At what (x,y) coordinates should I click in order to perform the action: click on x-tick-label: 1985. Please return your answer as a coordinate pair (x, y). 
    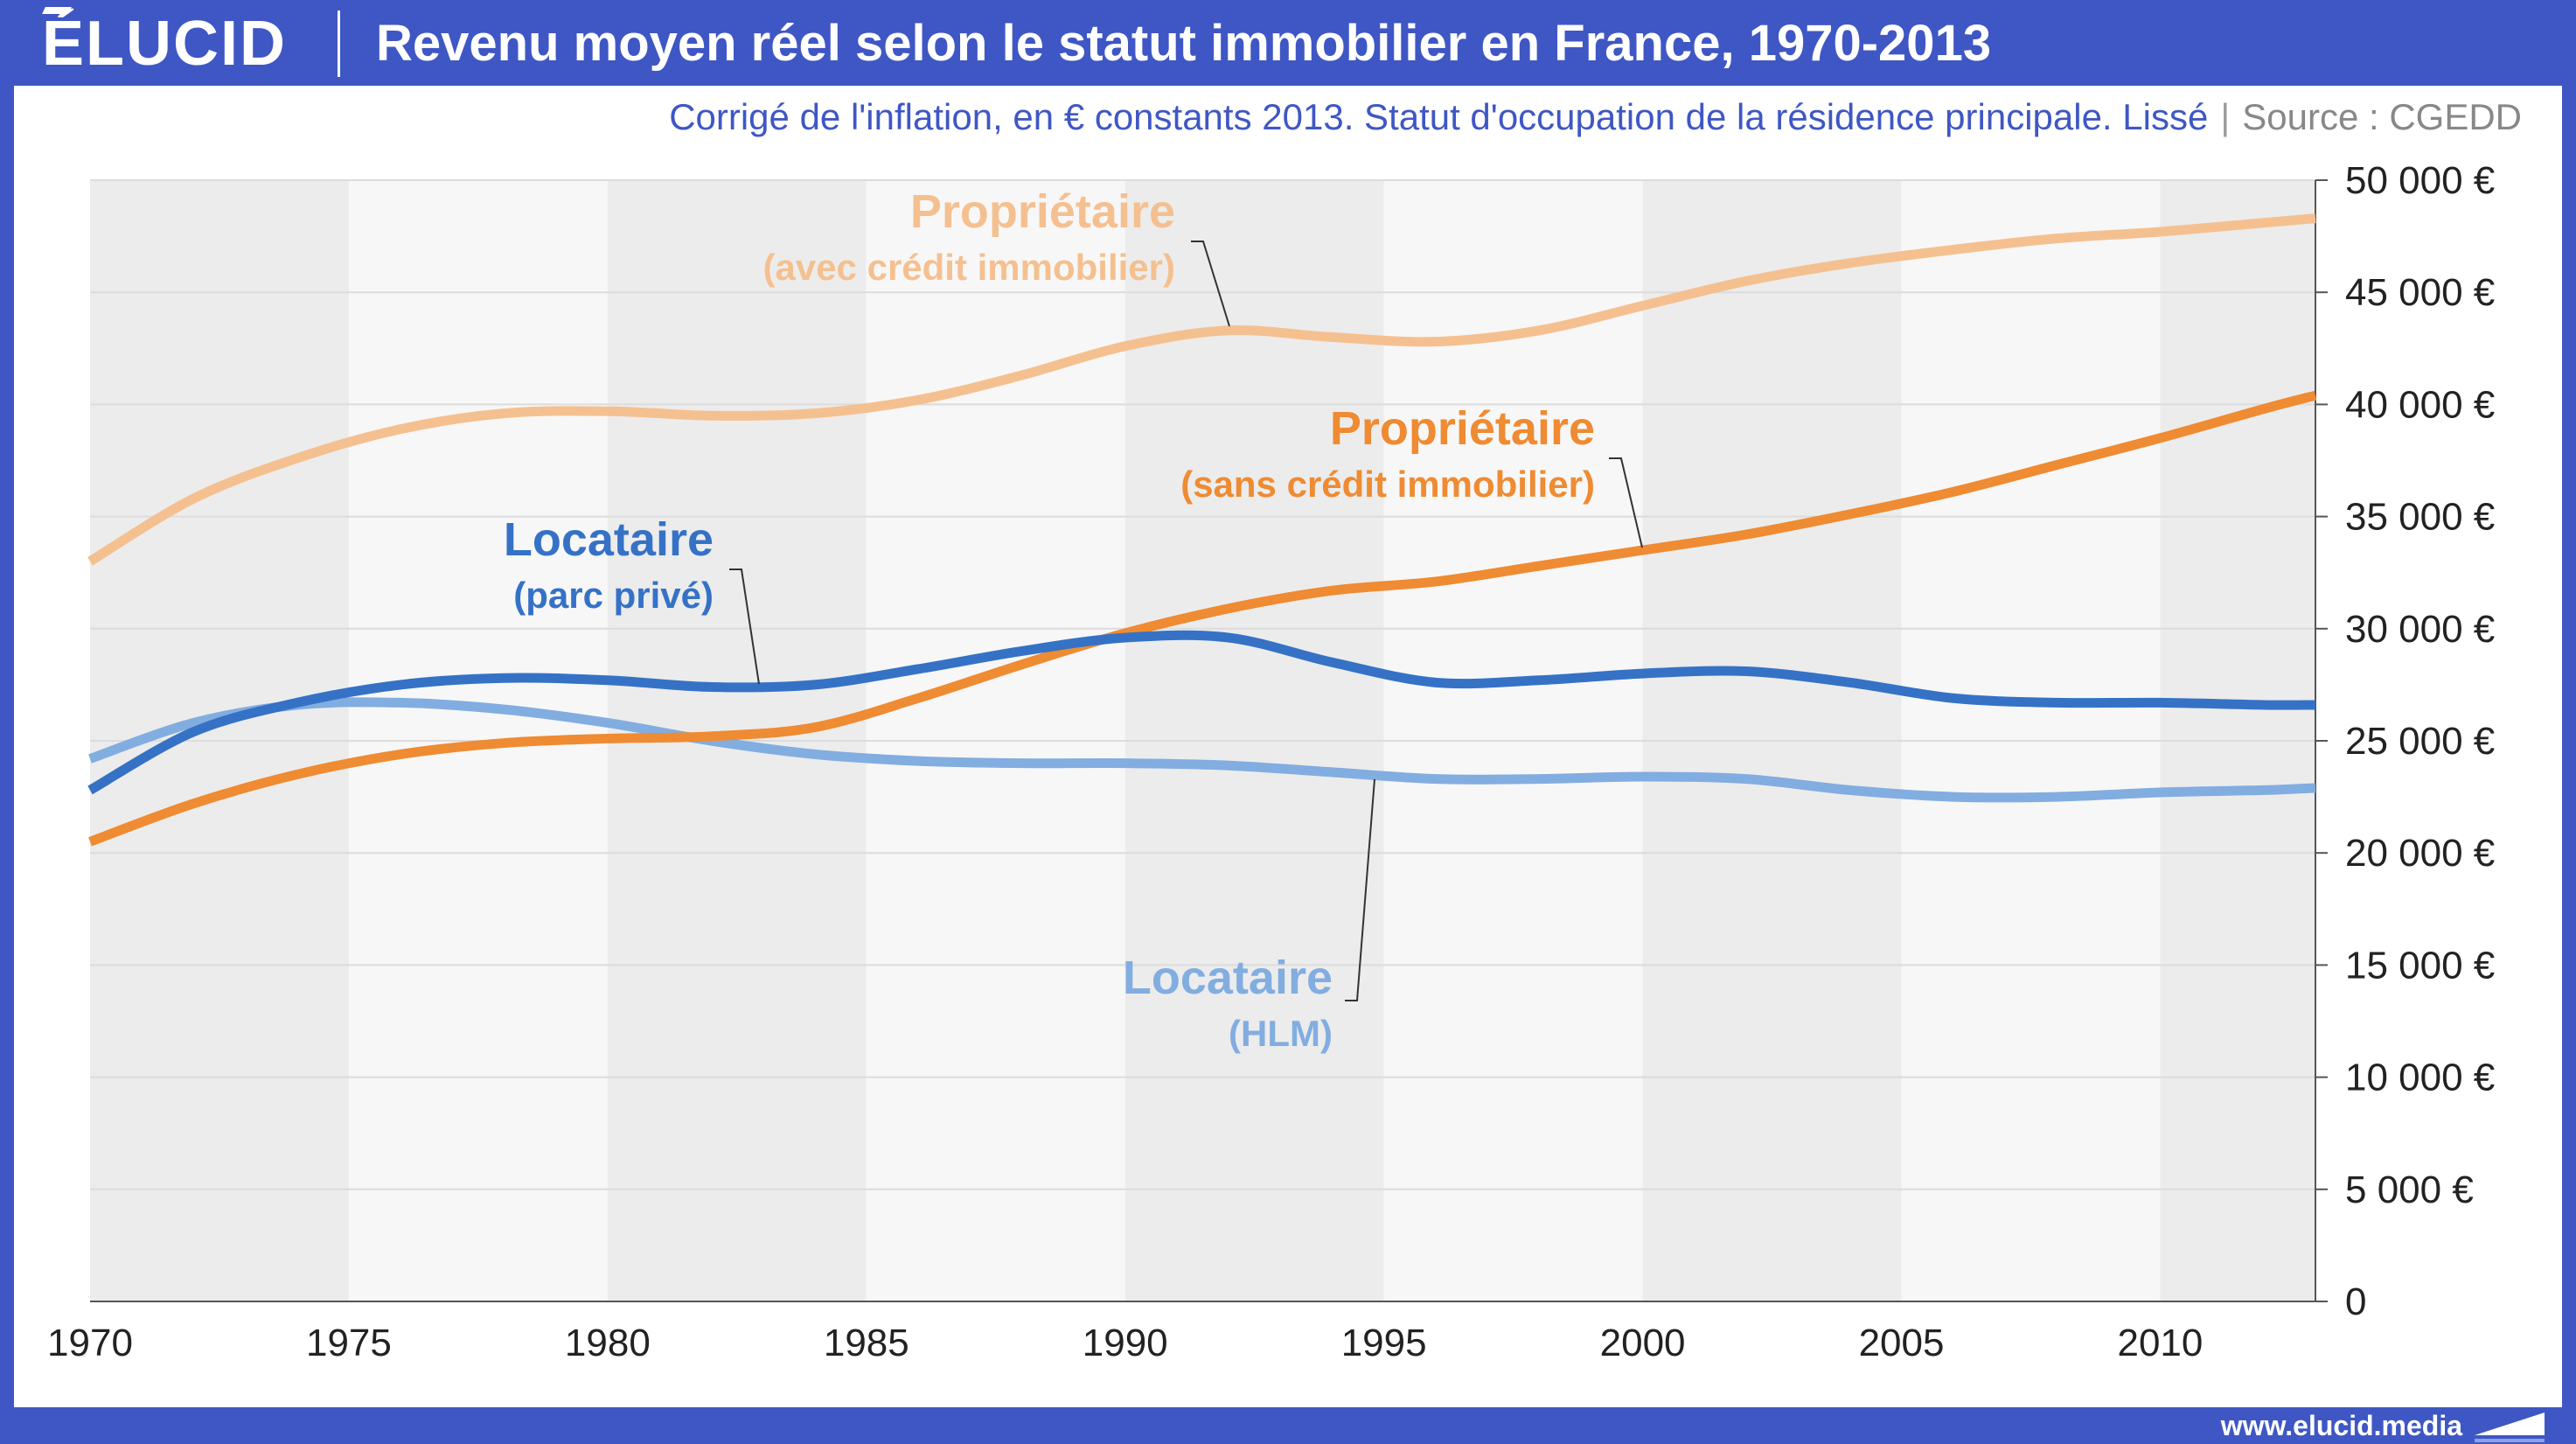
    Looking at the image, I should click on (866, 1343).